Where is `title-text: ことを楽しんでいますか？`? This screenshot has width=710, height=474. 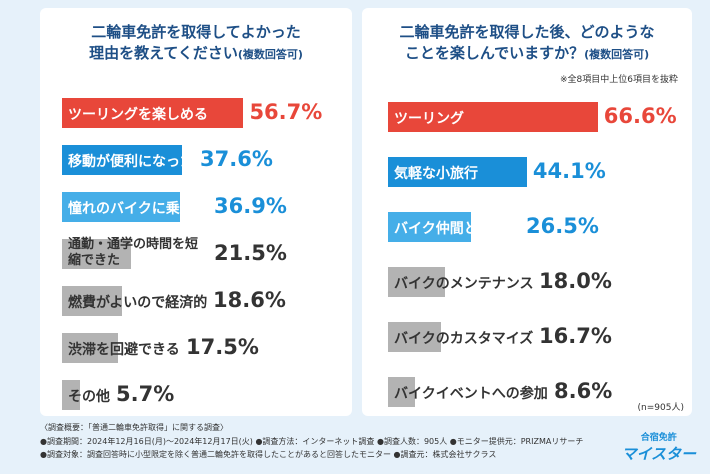 title-text: ことを楽しんでいますか？ is located at coordinates (494, 53).